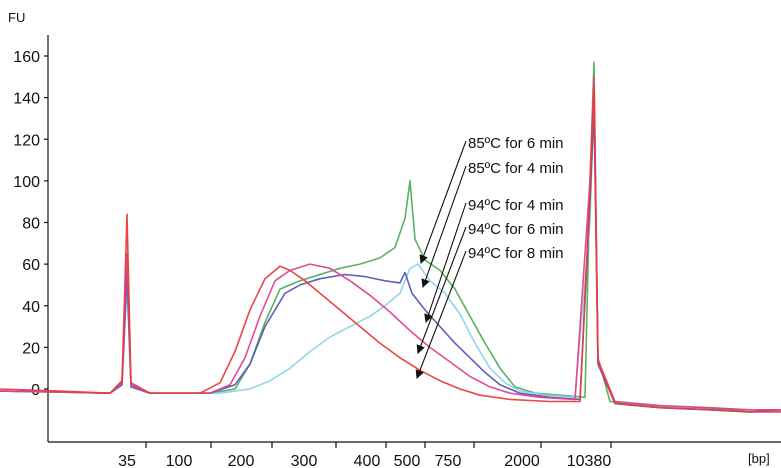 Image resolution: width=781 pixels, height=468 pixels. Describe the element at coordinates (26, 140) in the screenshot. I see `y-tick-label: 120` at that location.